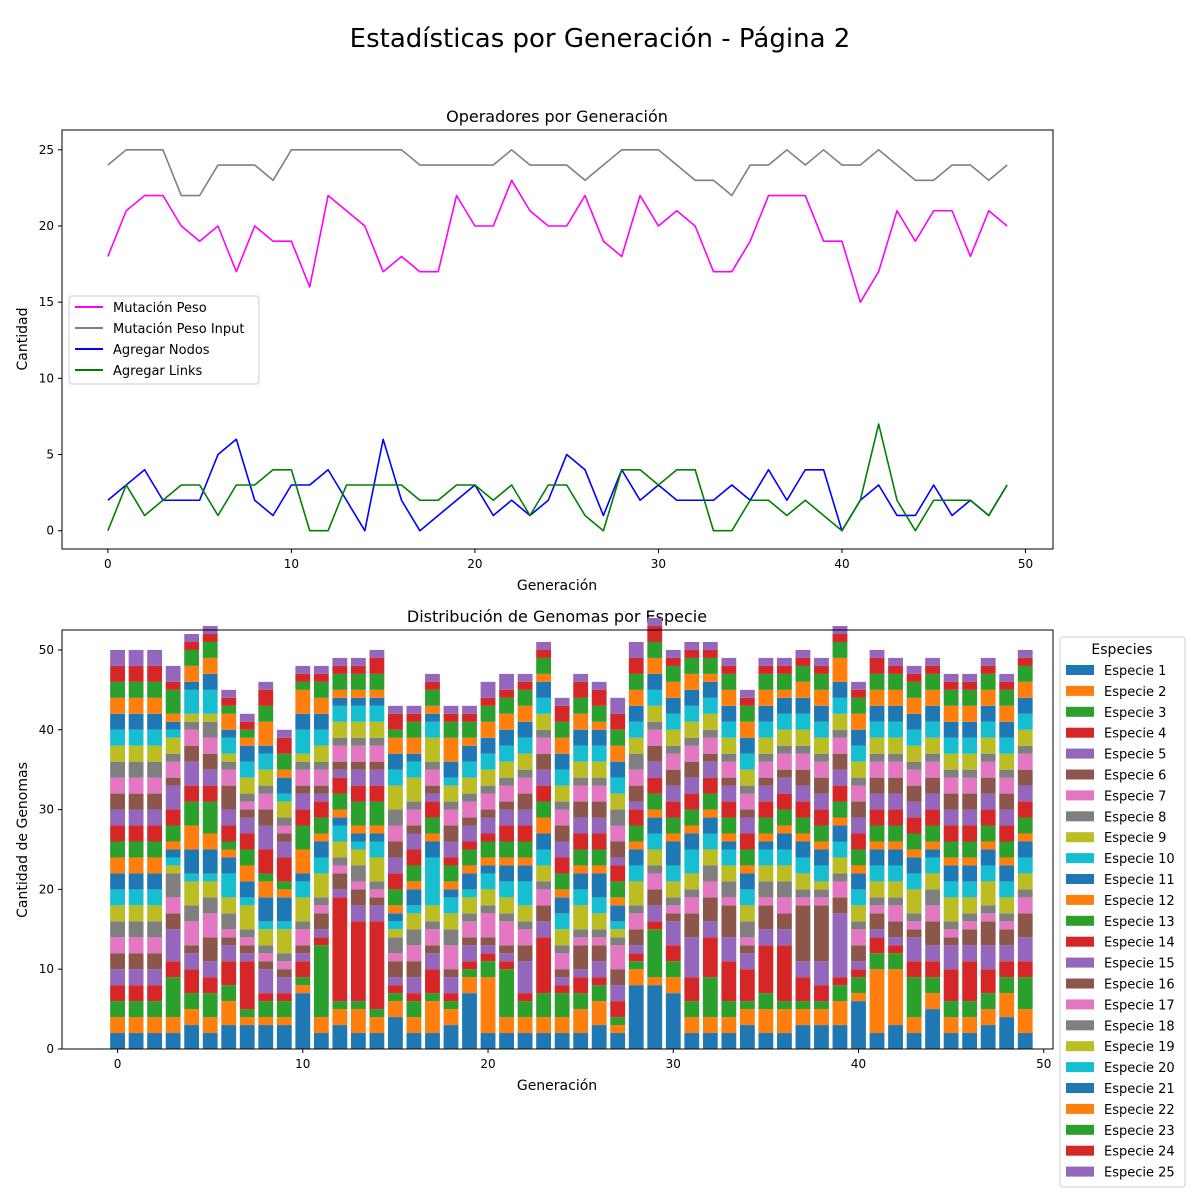 The height and width of the screenshot is (1200, 1200). What do you see at coordinates (710, 929) in the screenshot?
I see `bar-gen32-species5` at bounding box center [710, 929].